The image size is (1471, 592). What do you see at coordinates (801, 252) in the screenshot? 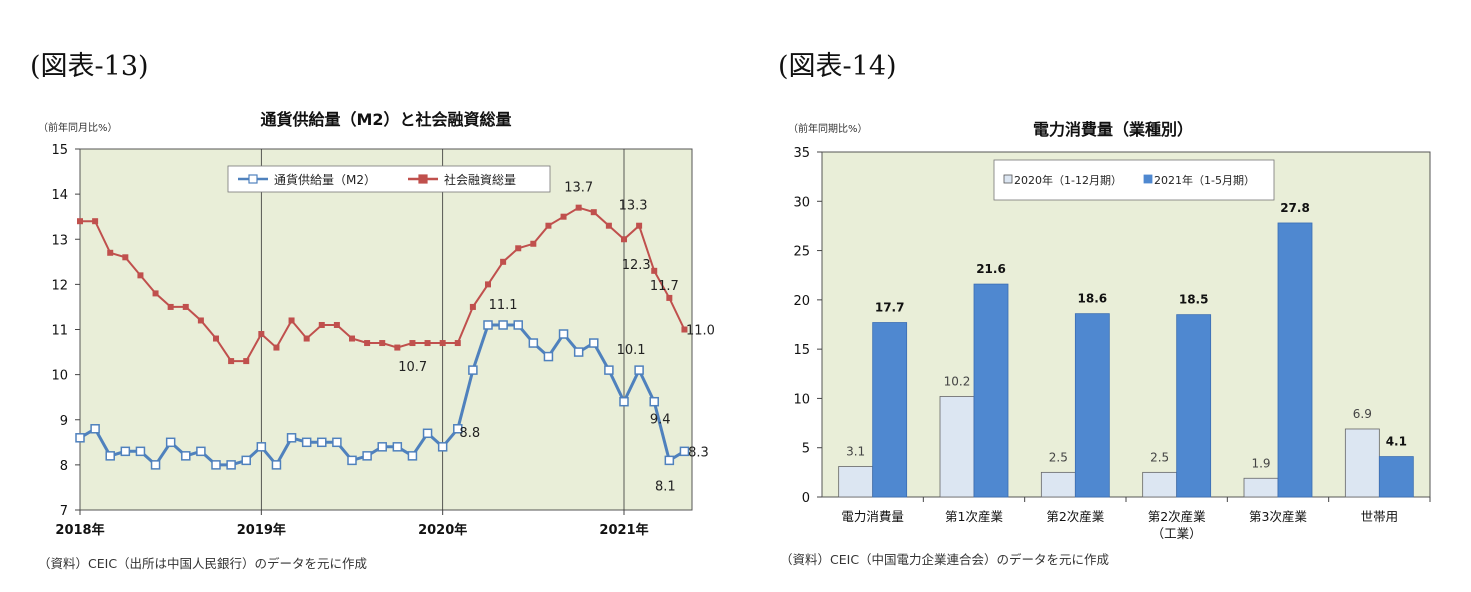
I see `y-tick-label: 25` at bounding box center [801, 252].